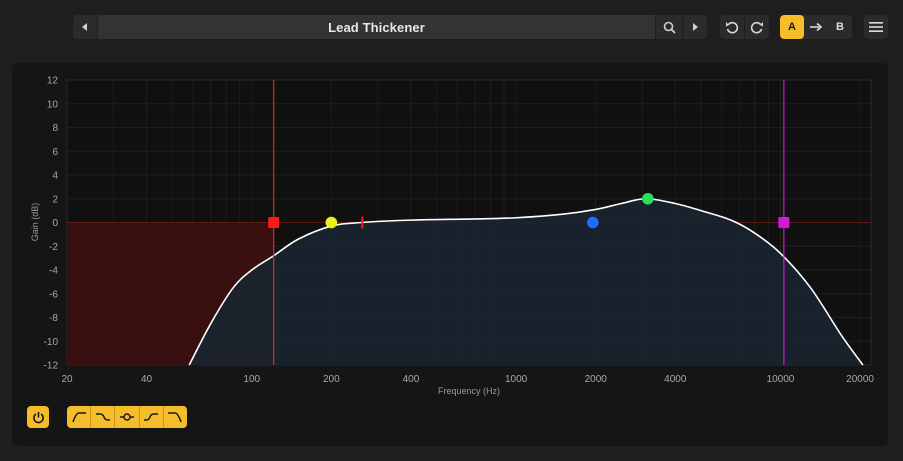 The image size is (903, 461). I want to click on redo-button, so click(757, 27).